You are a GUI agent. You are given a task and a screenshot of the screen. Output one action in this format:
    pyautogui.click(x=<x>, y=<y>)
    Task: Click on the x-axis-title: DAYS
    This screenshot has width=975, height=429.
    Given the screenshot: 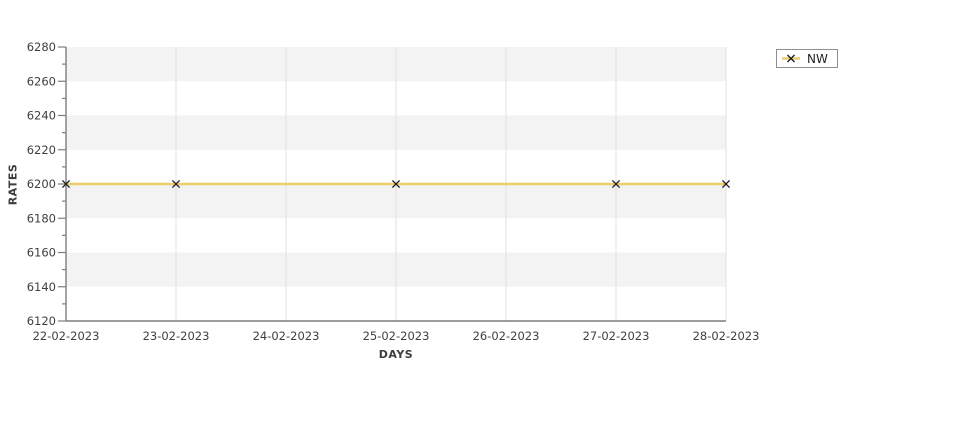 What is the action you would take?
    pyautogui.click(x=396, y=354)
    